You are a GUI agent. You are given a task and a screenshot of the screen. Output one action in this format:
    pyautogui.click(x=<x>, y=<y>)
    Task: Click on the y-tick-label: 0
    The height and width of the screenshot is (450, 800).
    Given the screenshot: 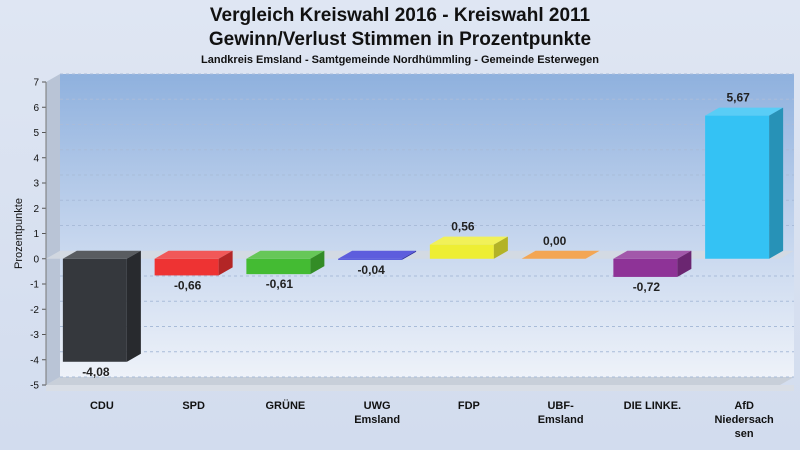 What is the action you would take?
    pyautogui.click(x=36, y=259)
    